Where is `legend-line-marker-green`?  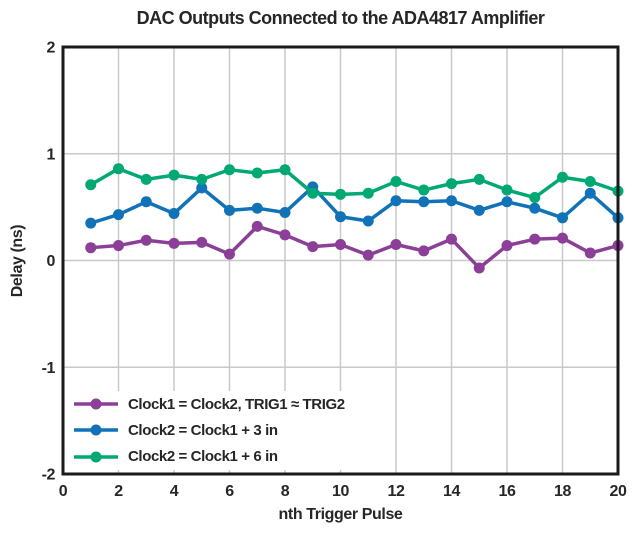 legend-line-marker-green is located at coordinates (96, 457).